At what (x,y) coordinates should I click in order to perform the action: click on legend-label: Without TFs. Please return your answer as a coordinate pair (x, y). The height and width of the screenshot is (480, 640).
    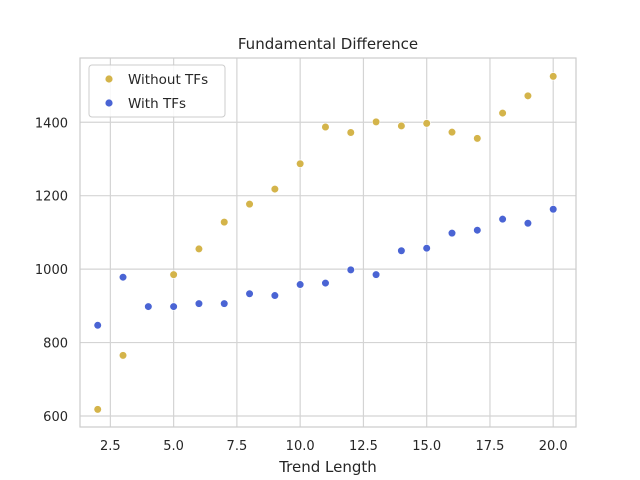
    Looking at the image, I should click on (168, 80).